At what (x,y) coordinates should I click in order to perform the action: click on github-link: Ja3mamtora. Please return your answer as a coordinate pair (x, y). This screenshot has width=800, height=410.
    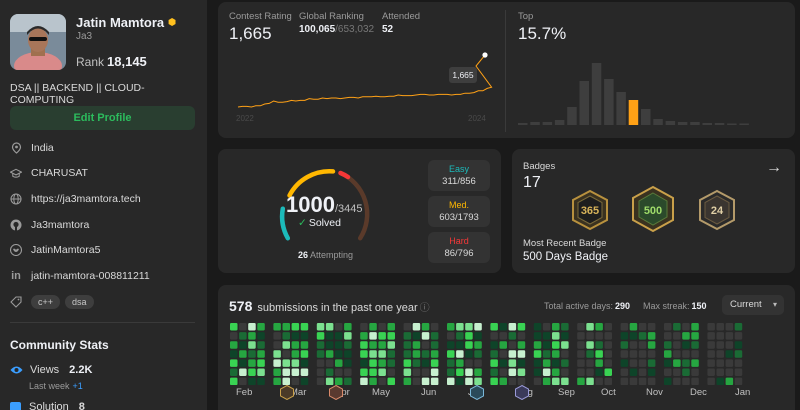
    Looking at the image, I should click on (60, 225).